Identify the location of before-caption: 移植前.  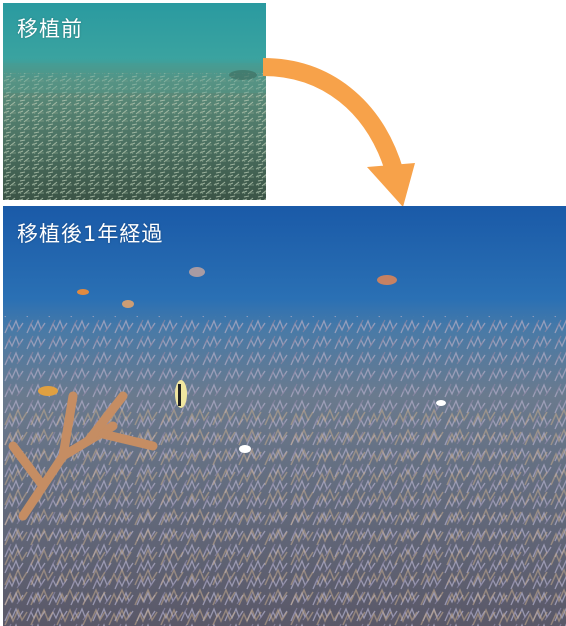
(50, 29).